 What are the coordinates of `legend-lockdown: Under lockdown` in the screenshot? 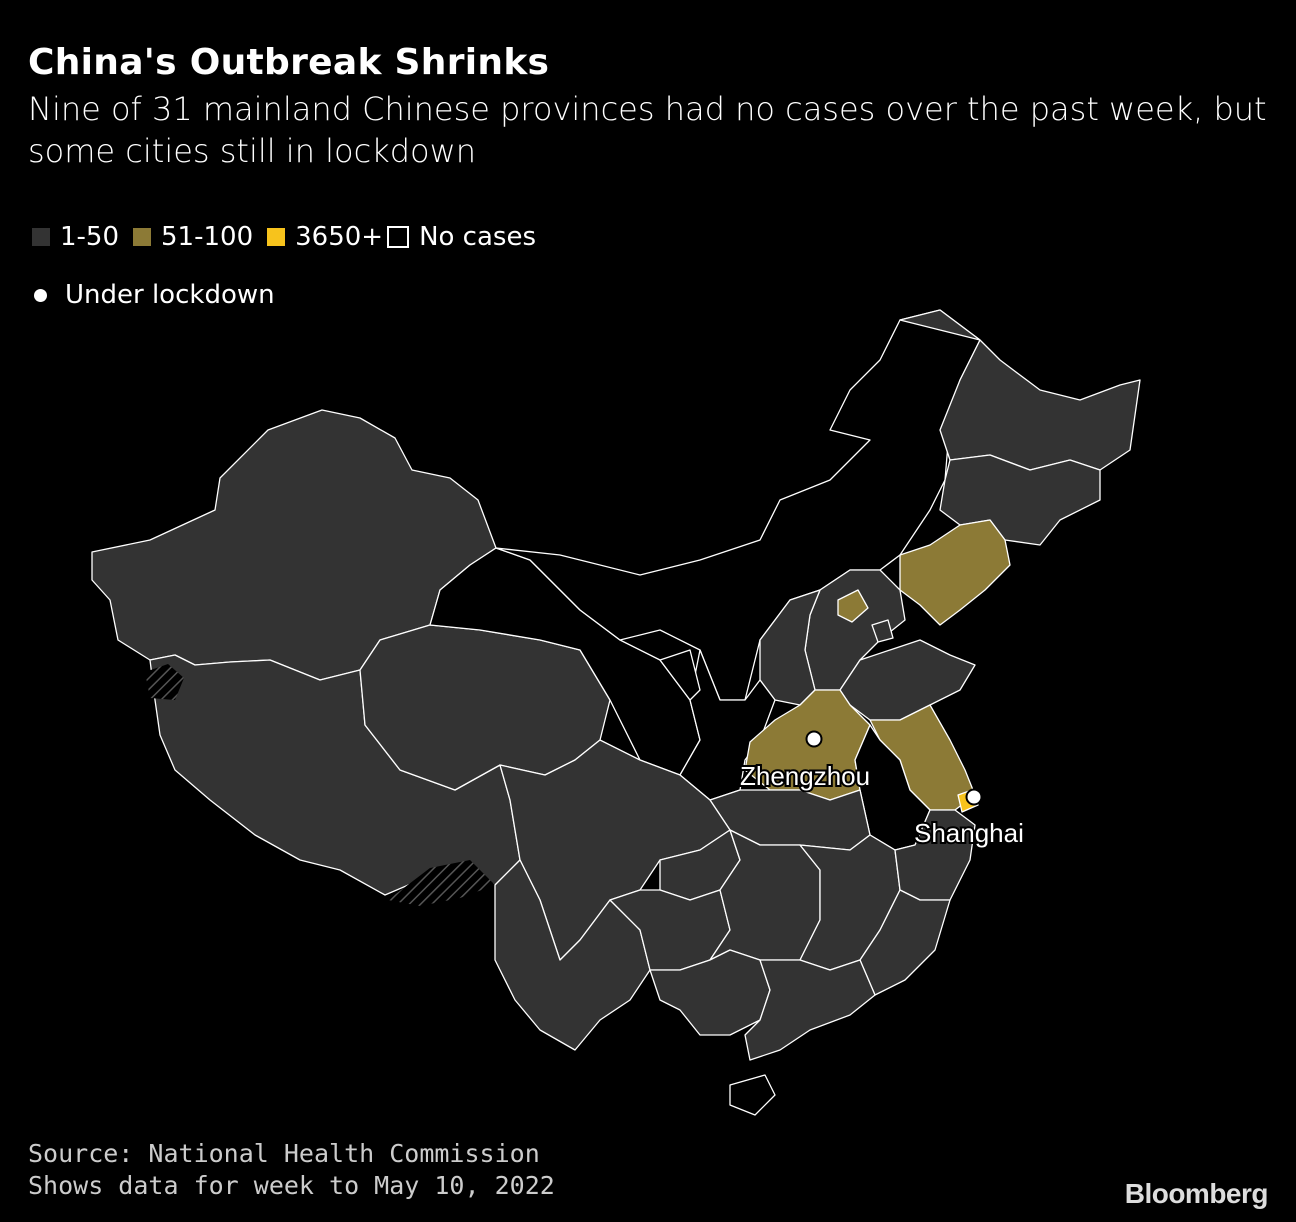 It's located at (154, 295).